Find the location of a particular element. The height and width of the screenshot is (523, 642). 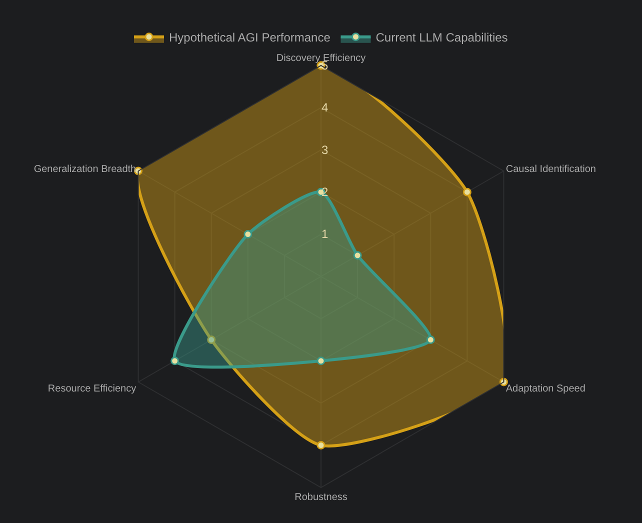

legend-label: Hypothetical AGI Performance is located at coordinates (250, 37).